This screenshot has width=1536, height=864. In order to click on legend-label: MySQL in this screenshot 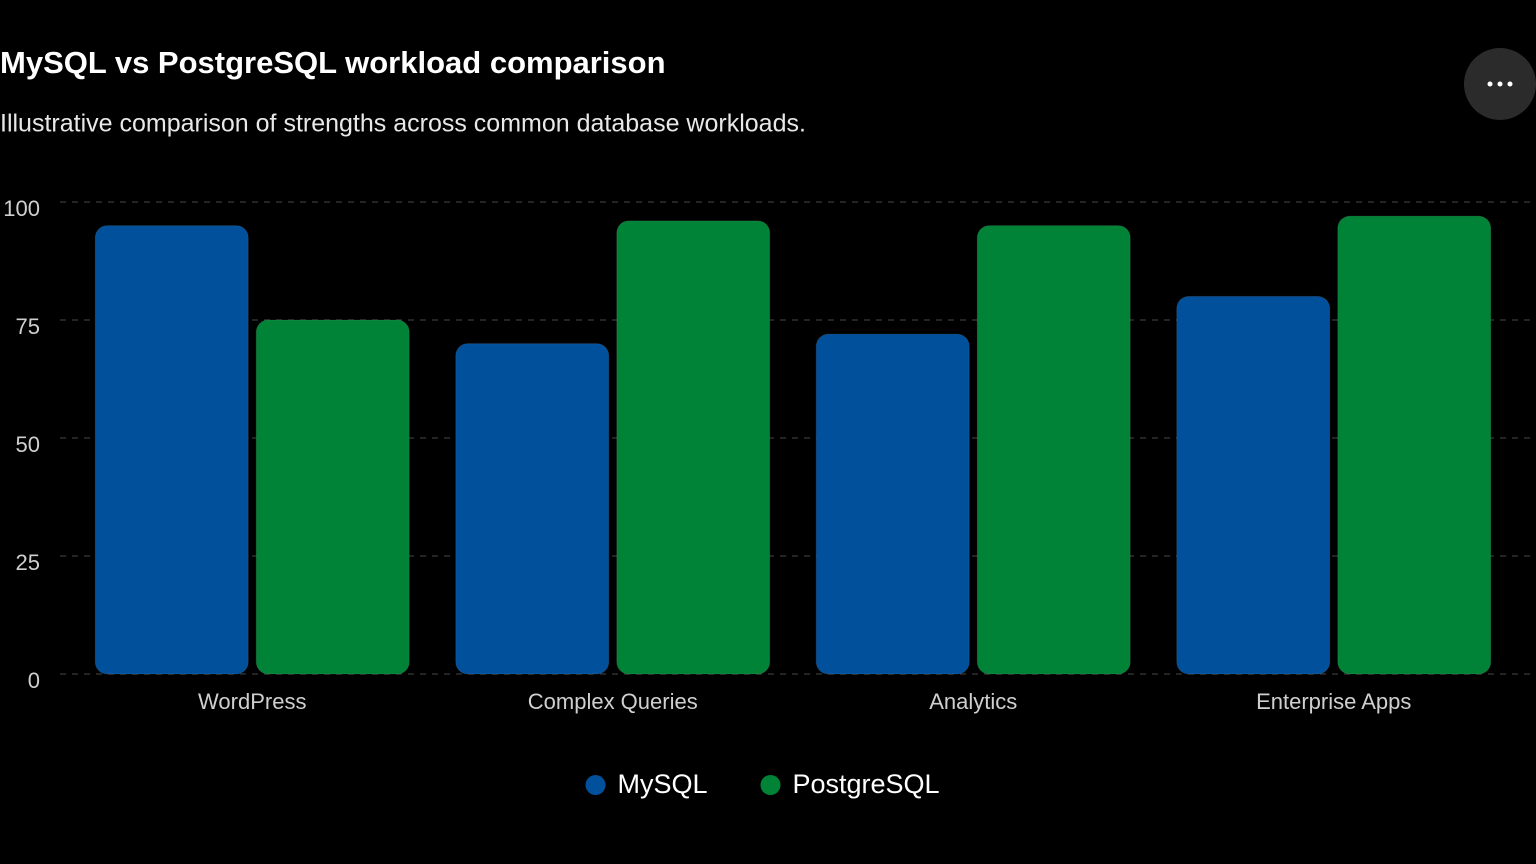, I will do `click(663, 784)`.